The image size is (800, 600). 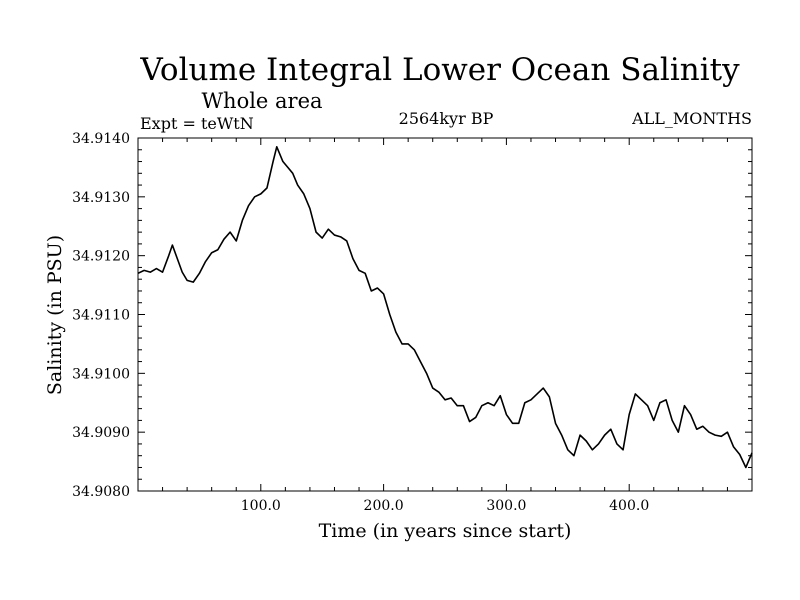 I want to click on period-label: 2564kyr BP, so click(x=446, y=118).